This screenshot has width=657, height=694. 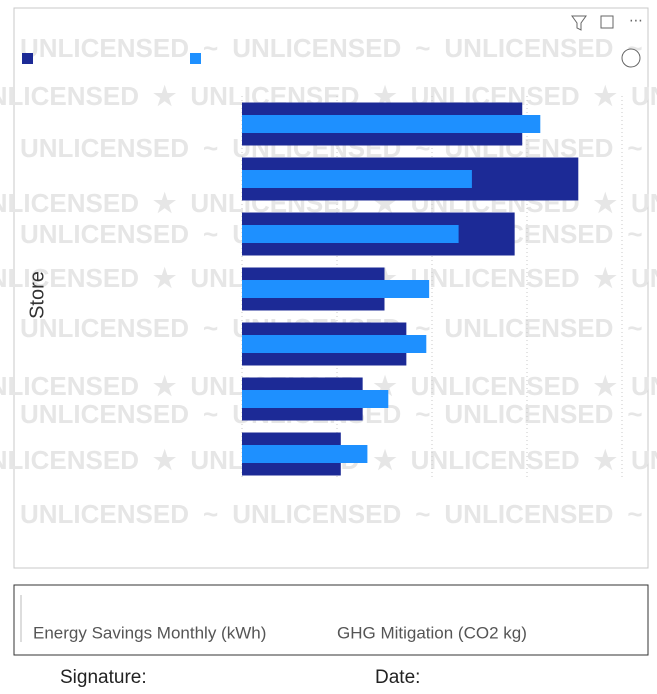 I want to click on card-frame, so click(x=331, y=620).